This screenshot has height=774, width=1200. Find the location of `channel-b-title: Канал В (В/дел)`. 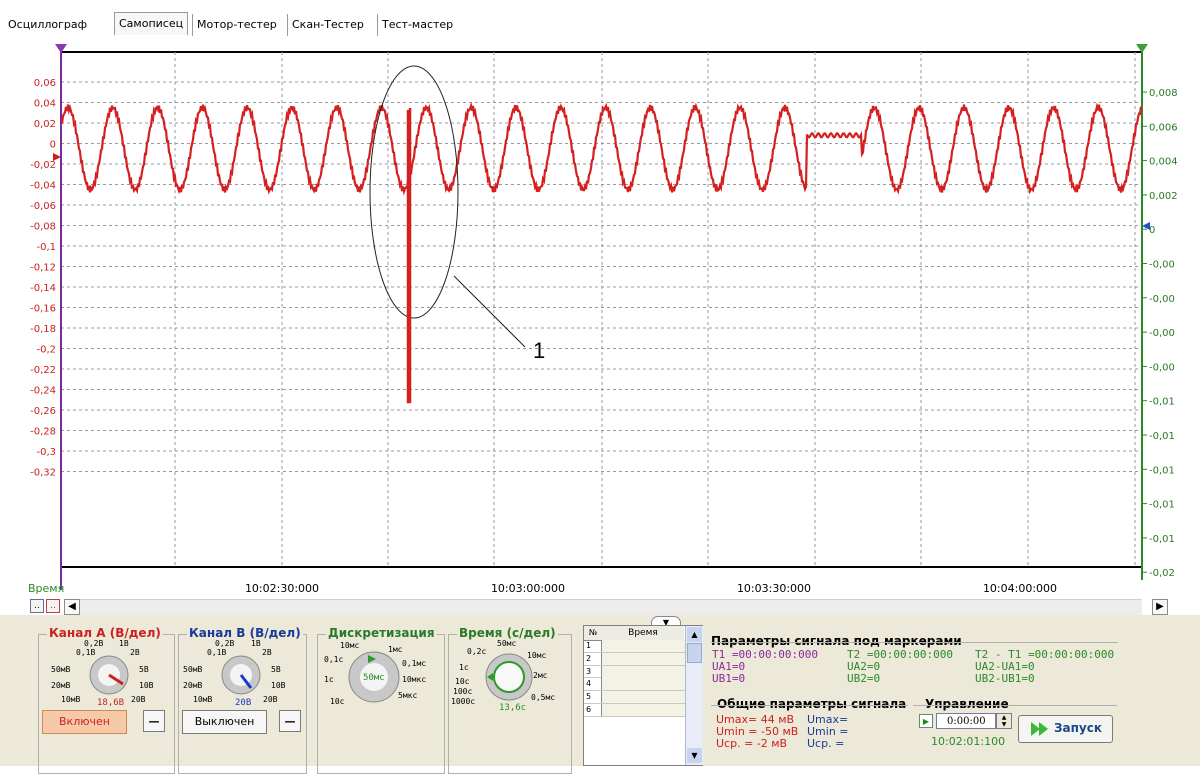

channel-b-title: Канал В (В/дел) is located at coordinates (245, 633).